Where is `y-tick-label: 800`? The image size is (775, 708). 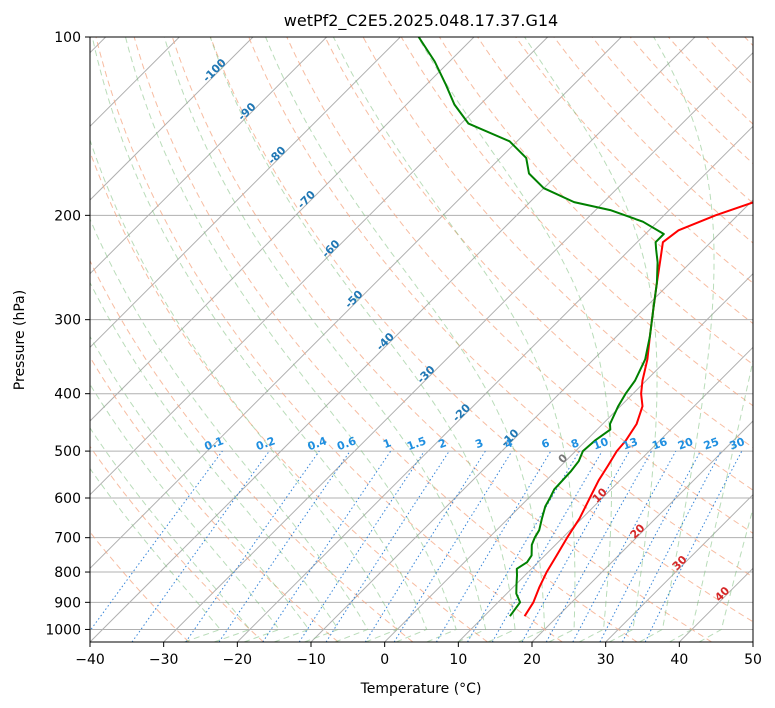
y-tick-label: 800 is located at coordinates (67, 573).